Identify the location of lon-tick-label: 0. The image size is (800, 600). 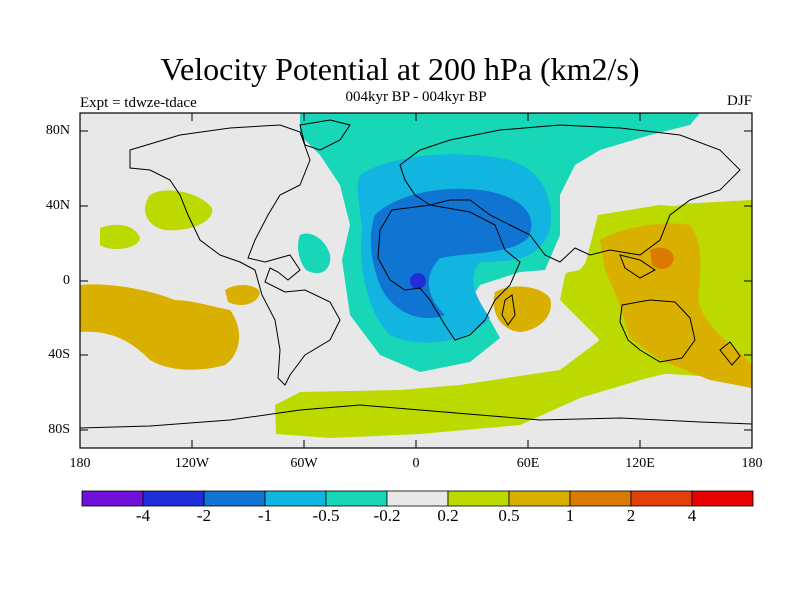
(416, 463).